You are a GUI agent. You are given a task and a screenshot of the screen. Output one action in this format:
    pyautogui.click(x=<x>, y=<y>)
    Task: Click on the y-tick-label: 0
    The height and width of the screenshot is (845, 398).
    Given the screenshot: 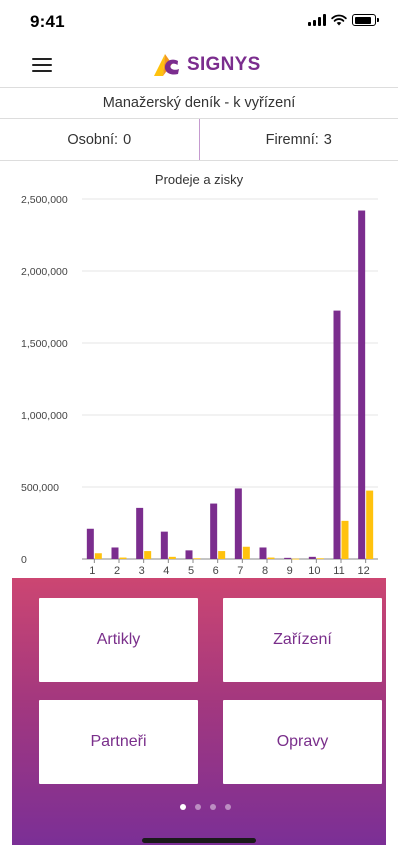 What is the action you would take?
    pyautogui.click(x=24, y=560)
    